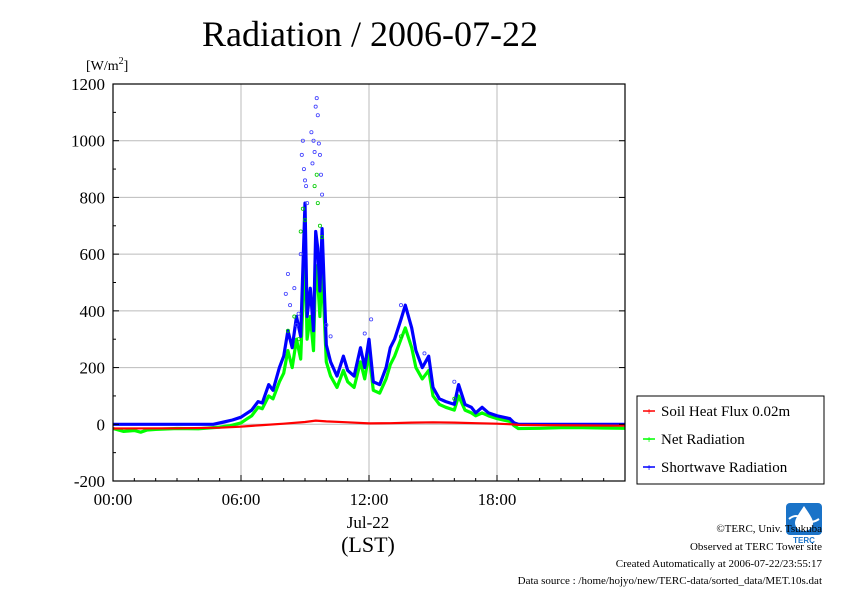  I want to click on legend-marker-1: +, so click(649, 440).